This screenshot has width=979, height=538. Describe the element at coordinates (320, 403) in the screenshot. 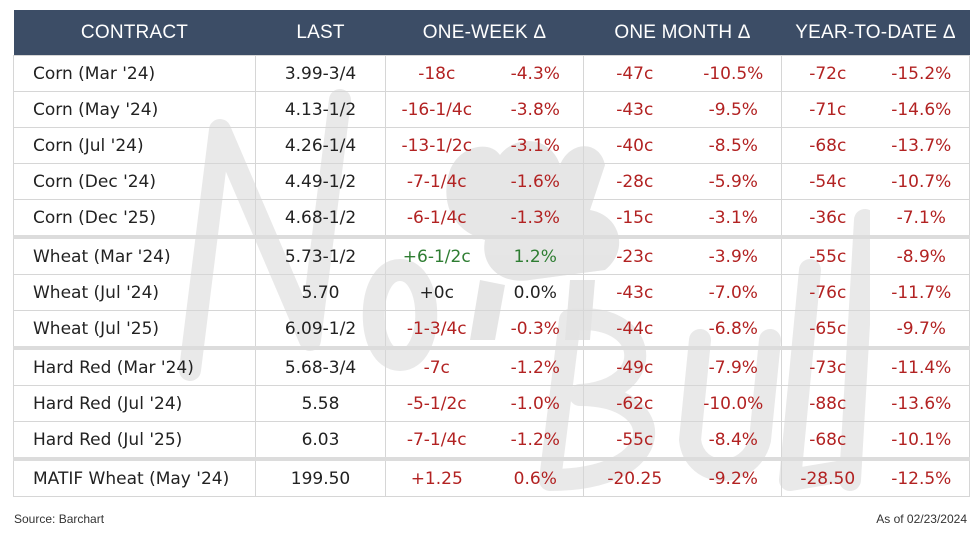

I see `last-price: 5.58` at that location.